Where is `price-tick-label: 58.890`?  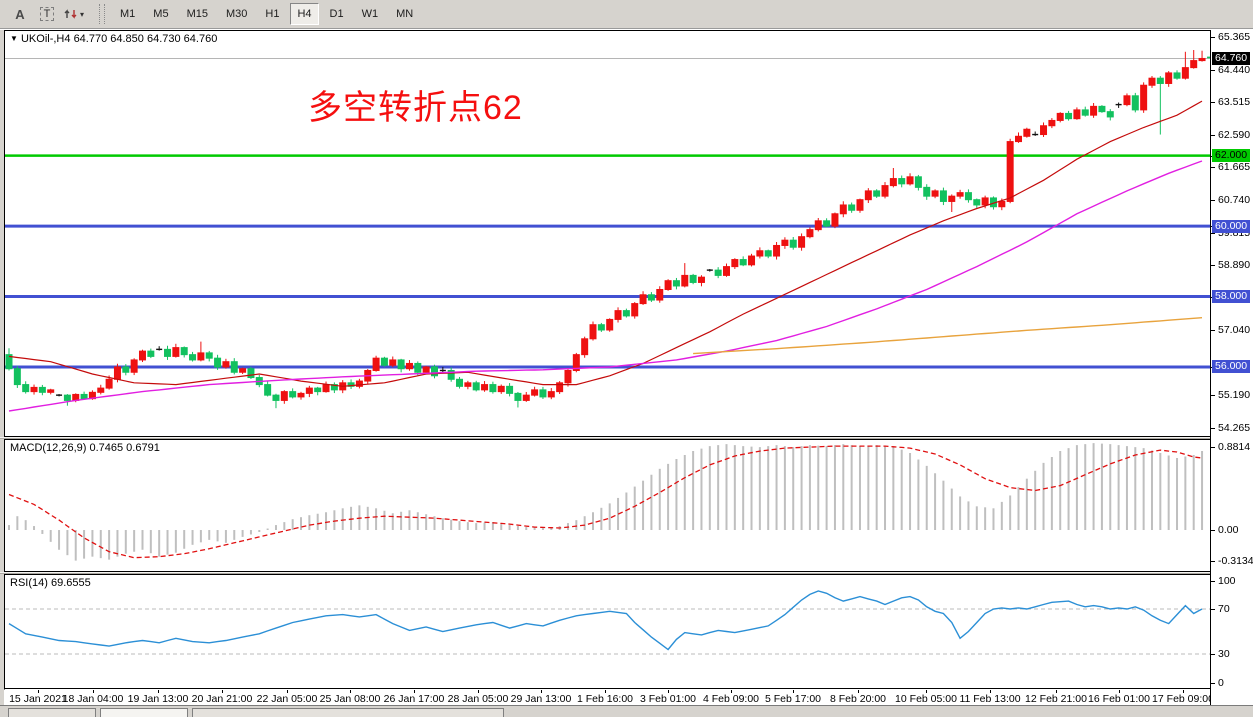 price-tick-label: 58.890 is located at coordinates (1234, 265).